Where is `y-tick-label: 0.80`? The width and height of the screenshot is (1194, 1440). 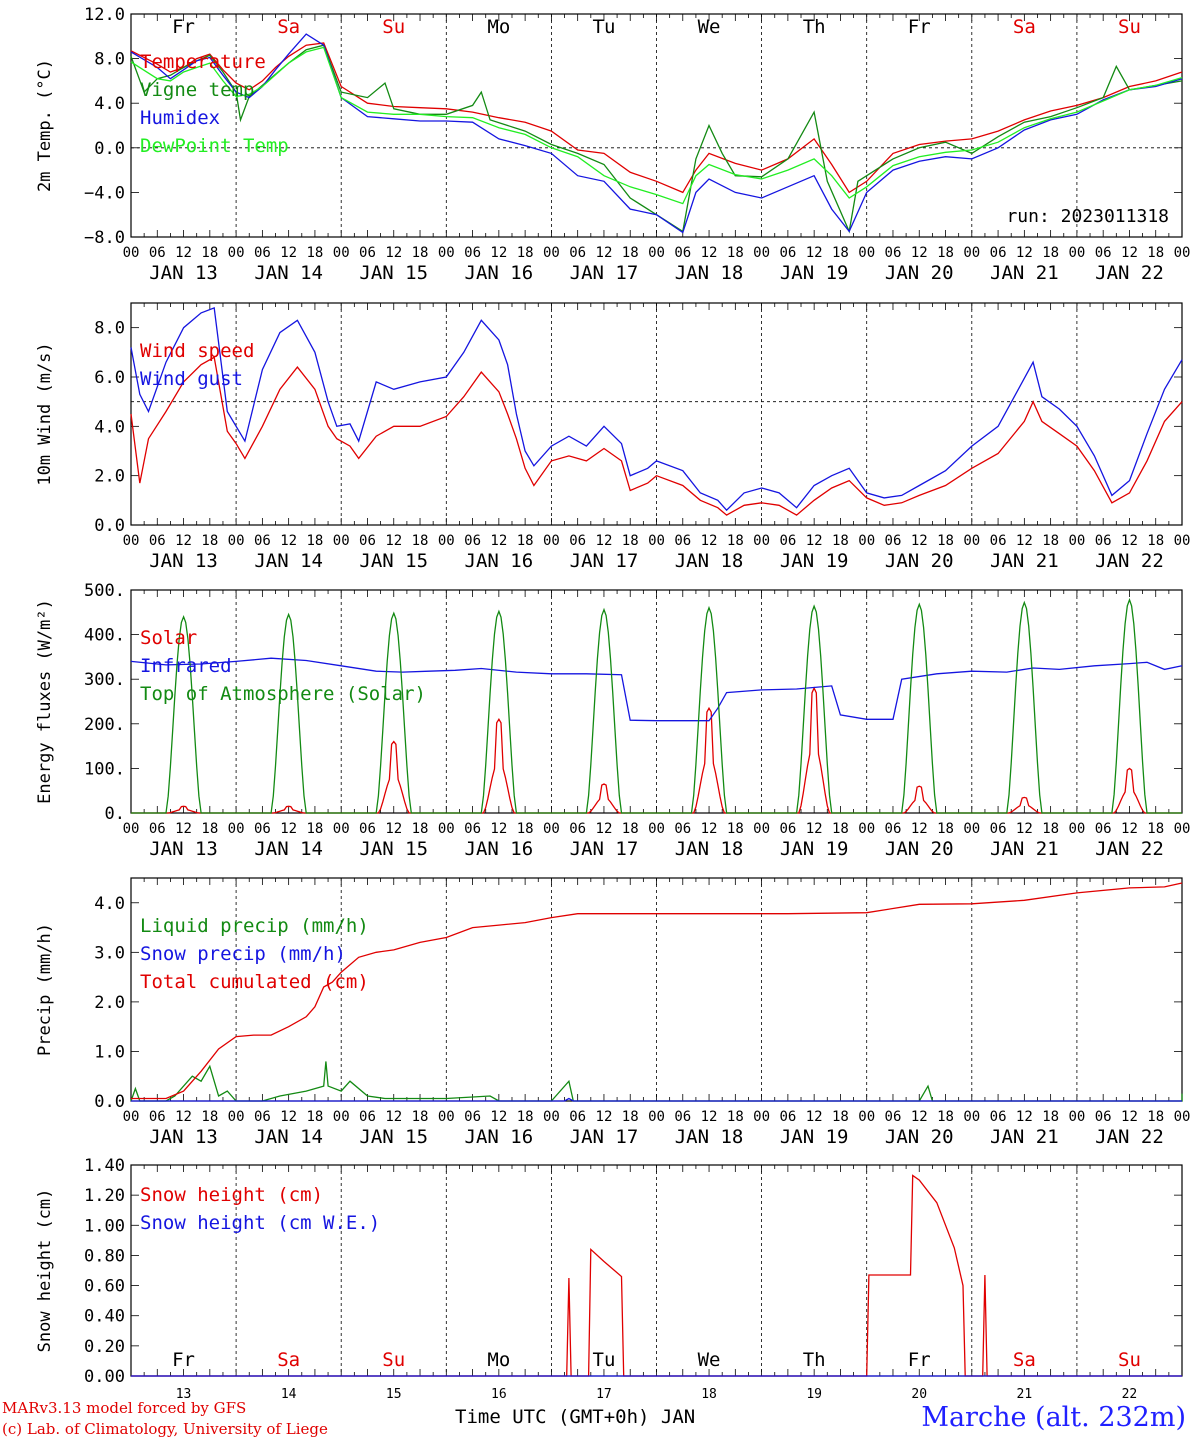
y-tick-label: 0.80 is located at coordinates (104, 1256).